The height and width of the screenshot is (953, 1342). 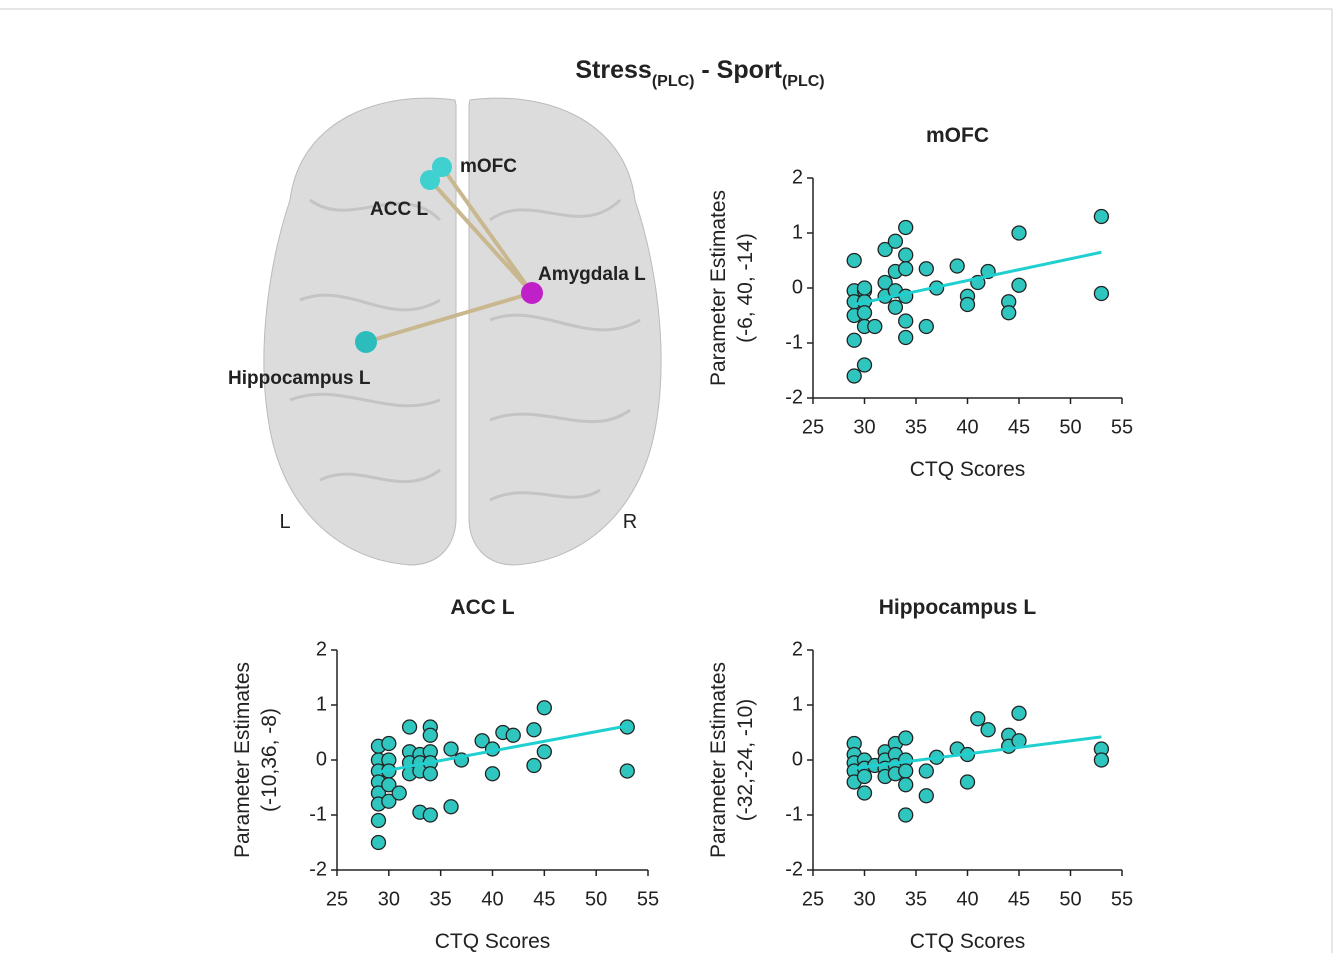 I want to click on title-part: - Sport, so click(x=738, y=70).